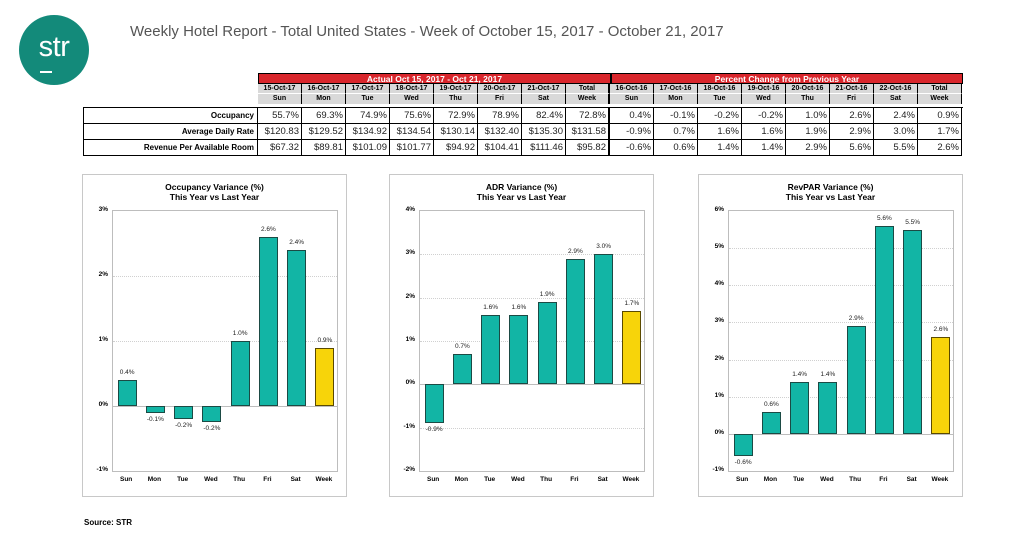 Image resolution: width=1024 pixels, height=535 pixels. What do you see at coordinates (214, 187) in the screenshot?
I see `chart-title-main: Occupancy Variance (%)` at bounding box center [214, 187].